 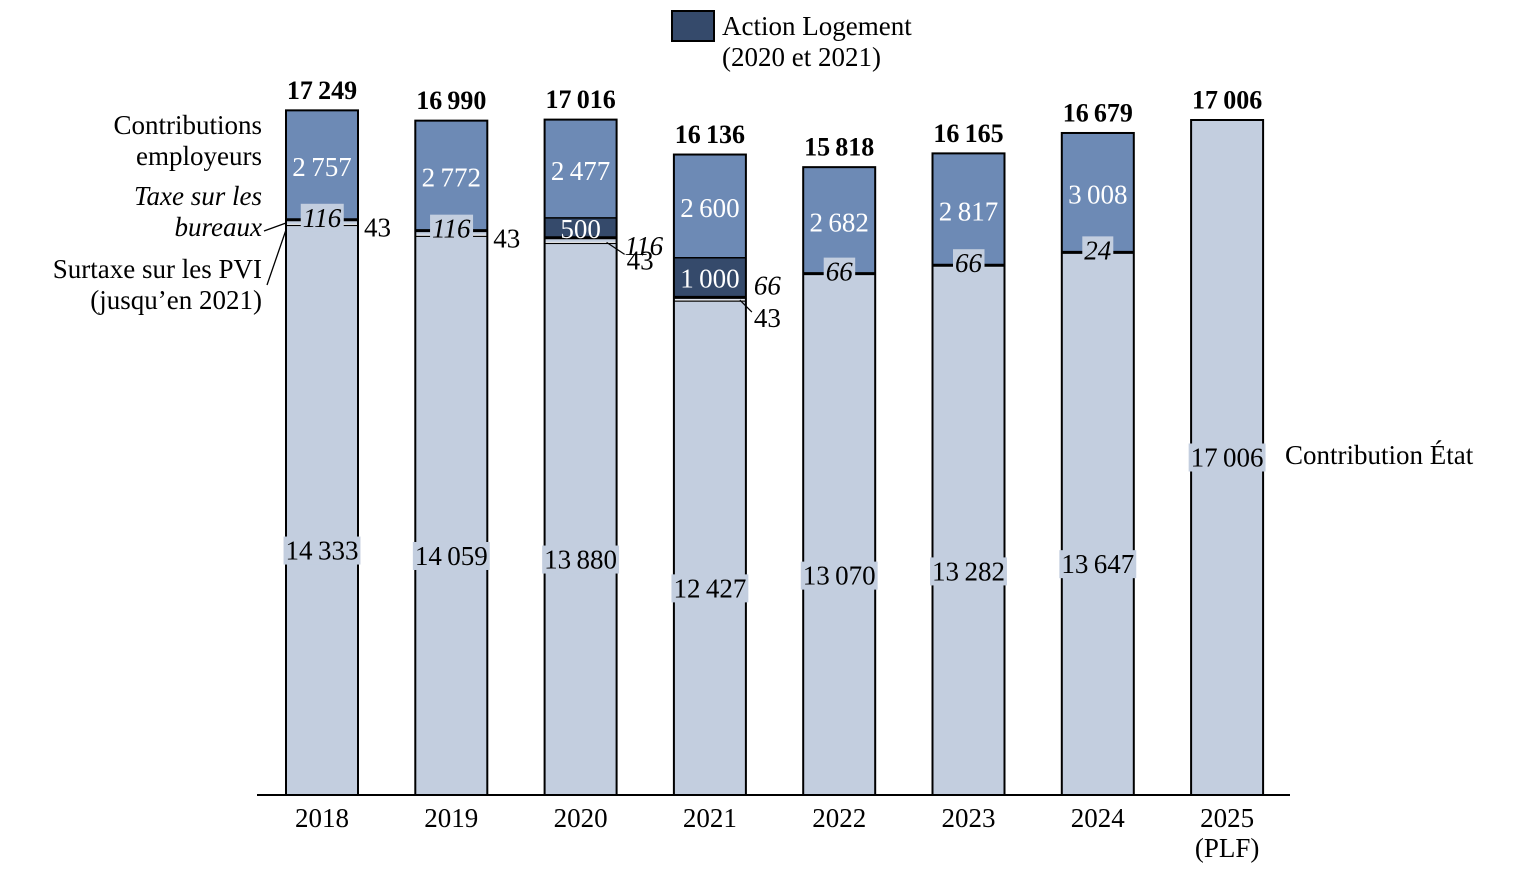 What do you see at coordinates (767, 318) in the screenshot?
I see `pvi-value-3: 43` at bounding box center [767, 318].